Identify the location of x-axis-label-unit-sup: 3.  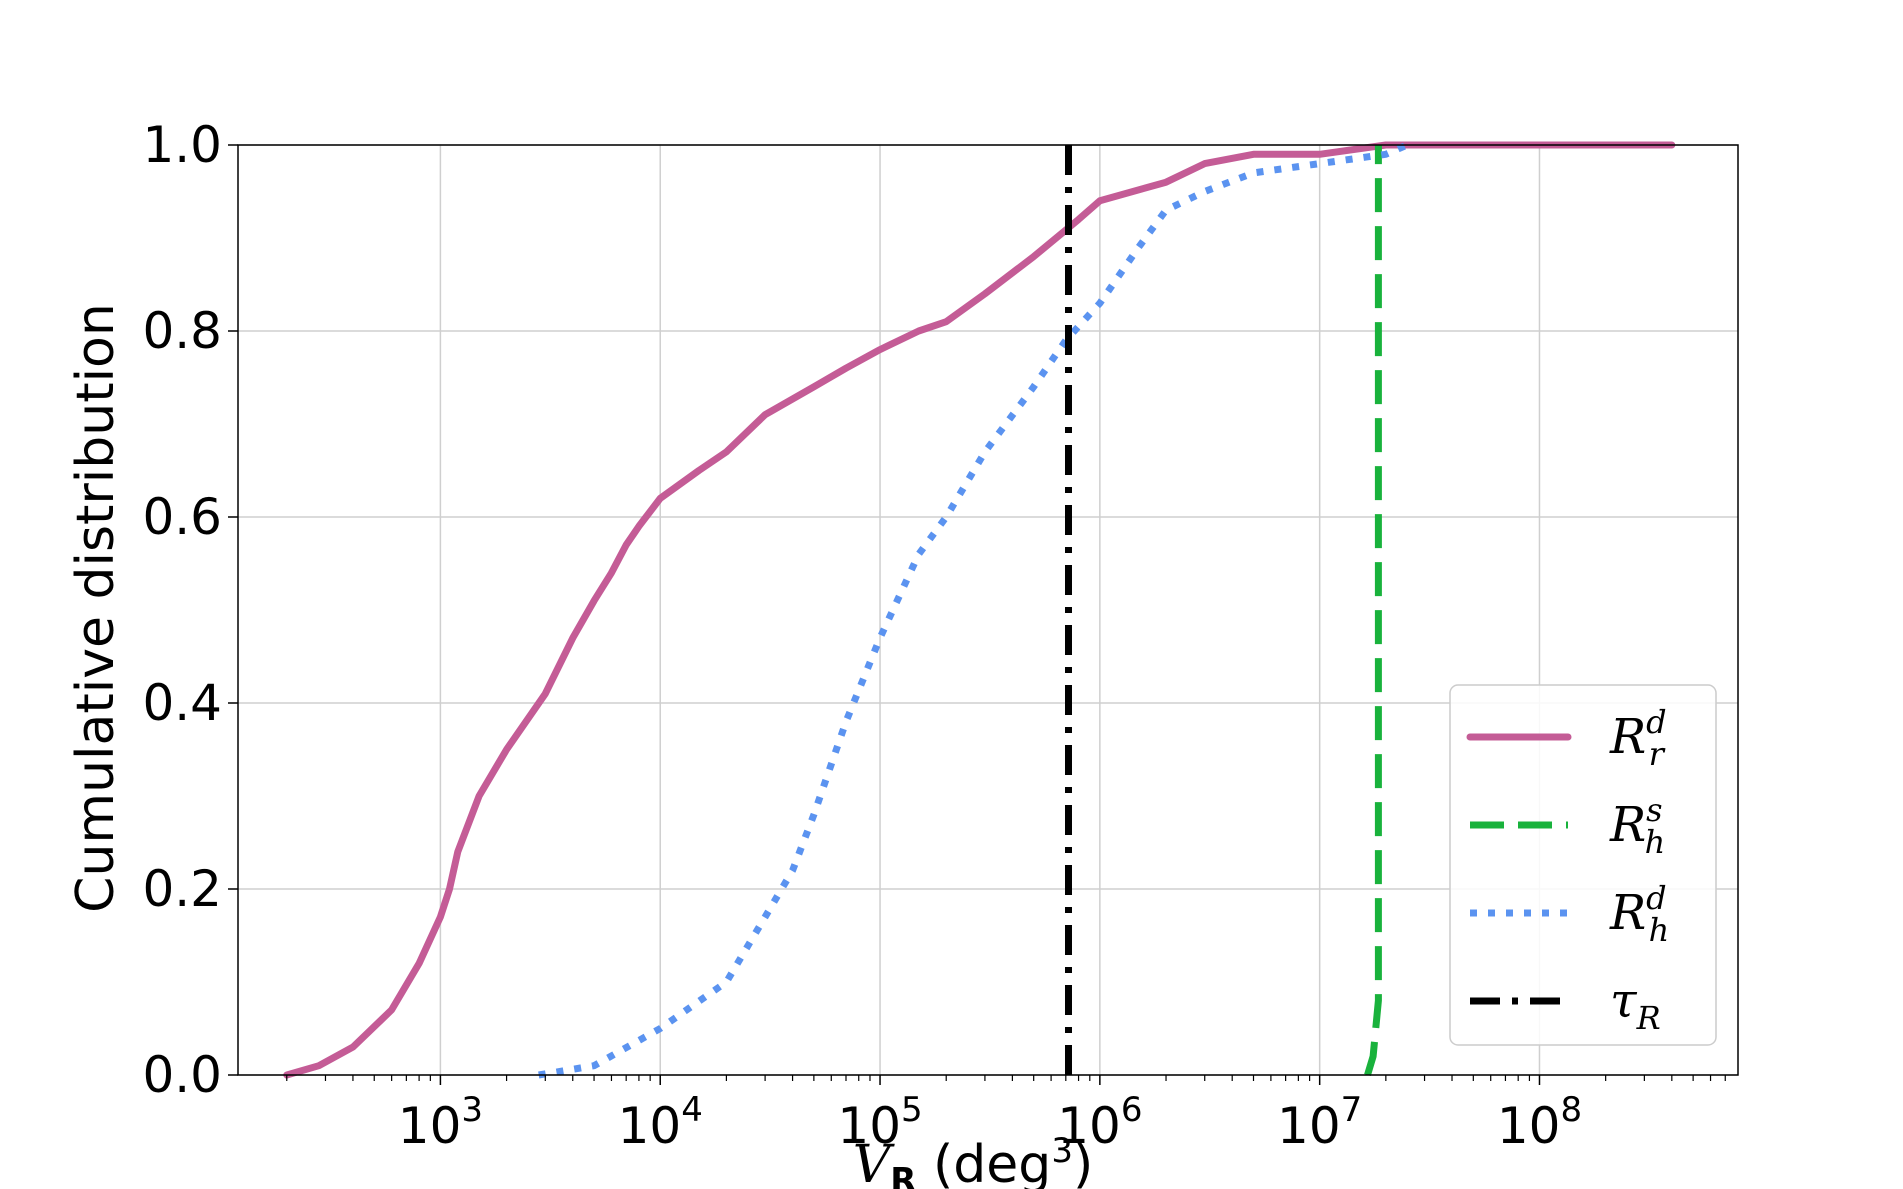
(1062, 1151).